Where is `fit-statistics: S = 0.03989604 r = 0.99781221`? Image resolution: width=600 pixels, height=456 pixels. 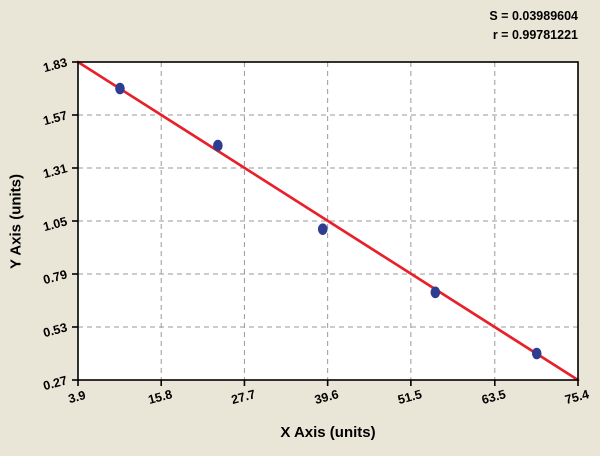
fit-statistics: S = 0.03989604 r = 0.99781221 is located at coordinates (533, 26).